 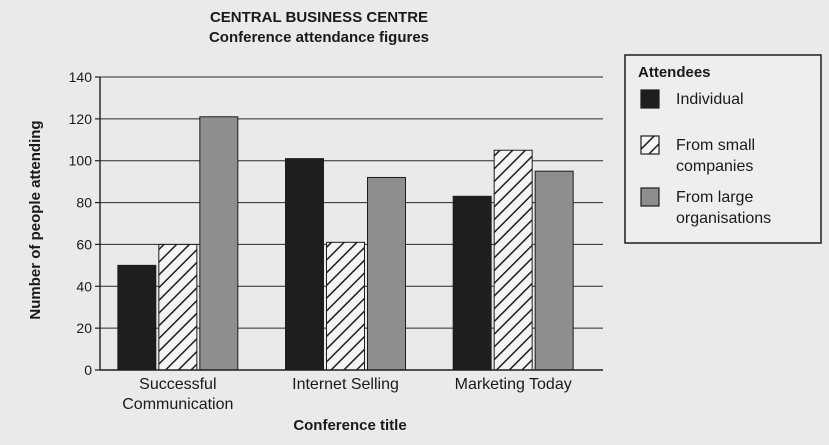 What do you see at coordinates (88, 370) in the screenshot?
I see `y-tick-label: 0` at bounding box center [88, 370].